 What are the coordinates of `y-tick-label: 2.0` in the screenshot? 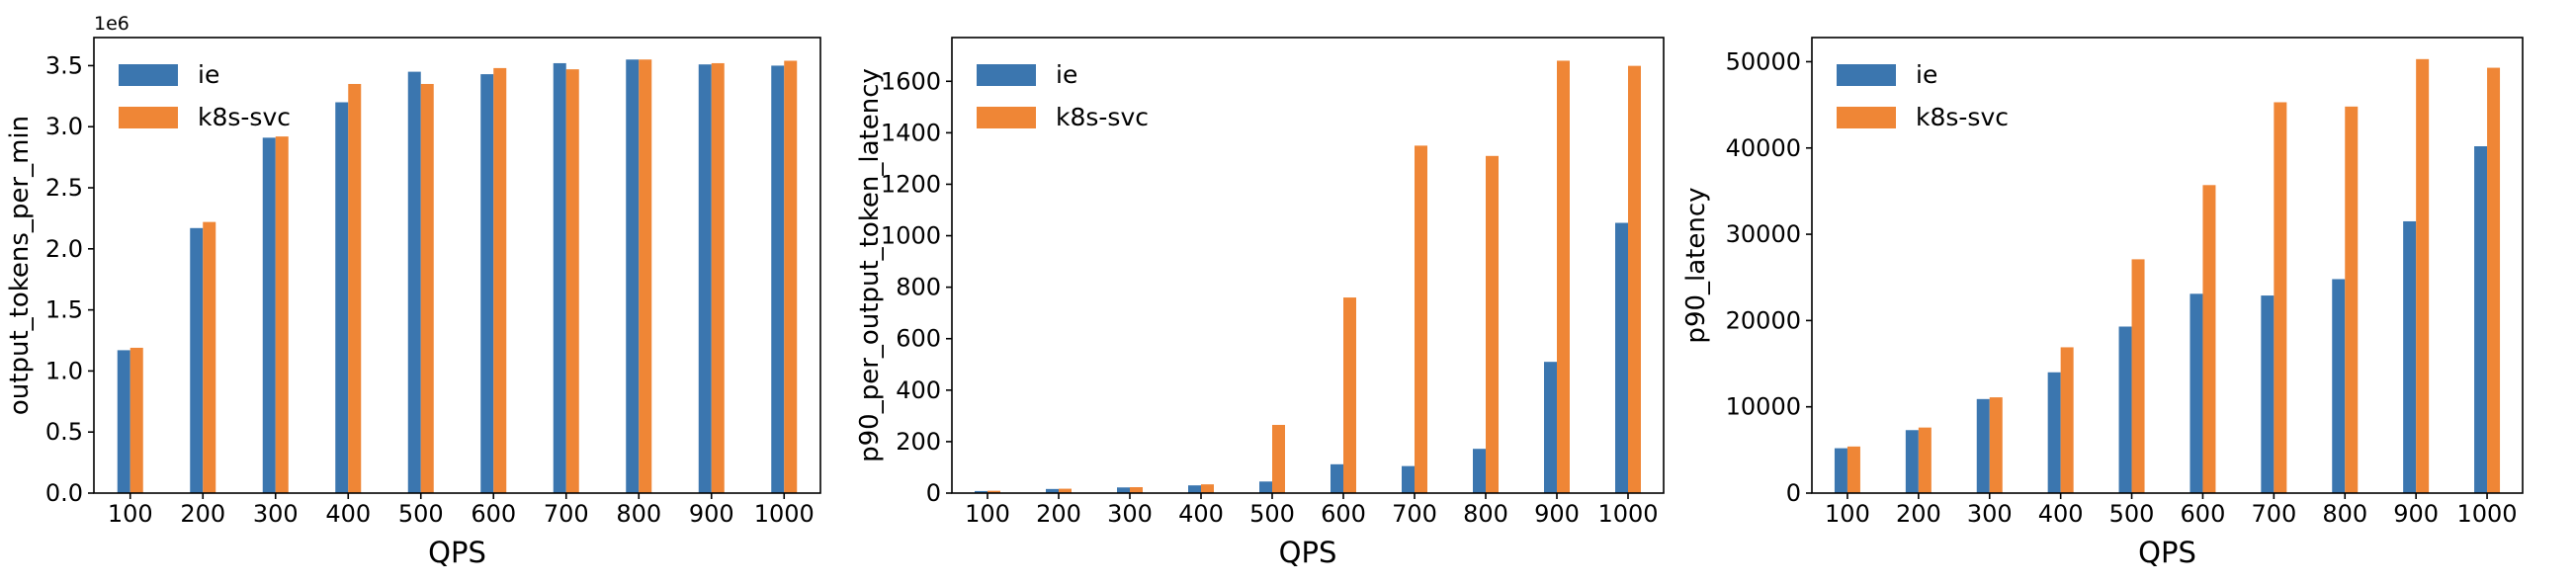 It's located at (64, 249).